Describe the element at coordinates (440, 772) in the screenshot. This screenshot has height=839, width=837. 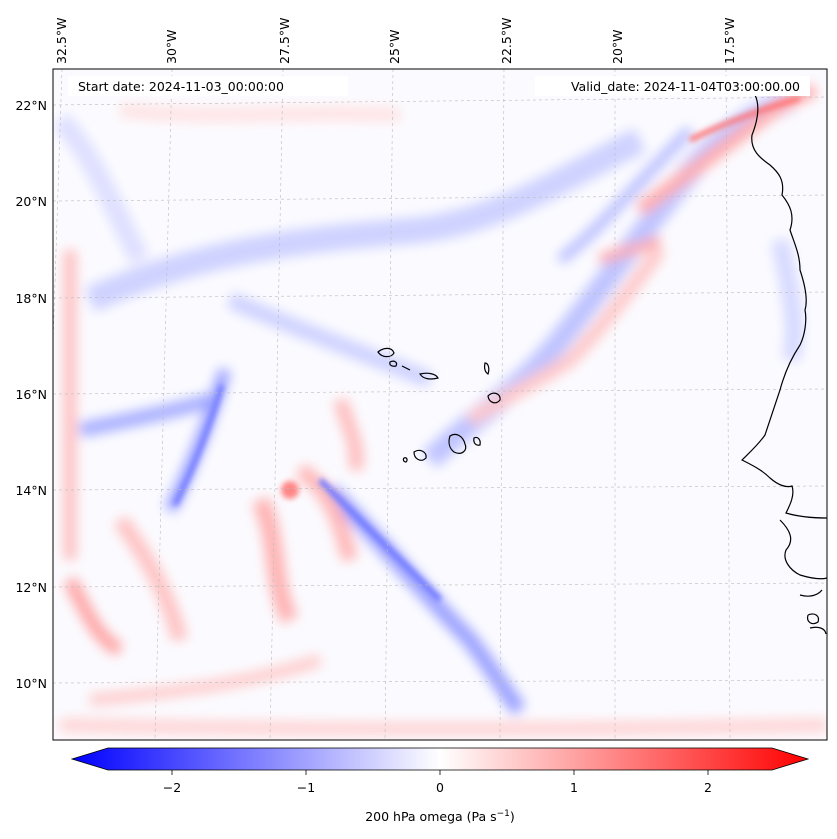
I see `colorbar-ticks` at that location.